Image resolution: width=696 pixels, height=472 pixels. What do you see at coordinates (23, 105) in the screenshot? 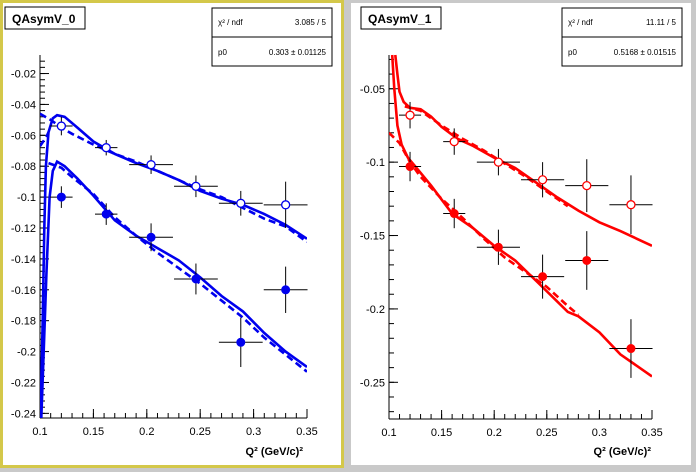
I see `y-tick-label: -0.04` at bounding box center [23, 105].